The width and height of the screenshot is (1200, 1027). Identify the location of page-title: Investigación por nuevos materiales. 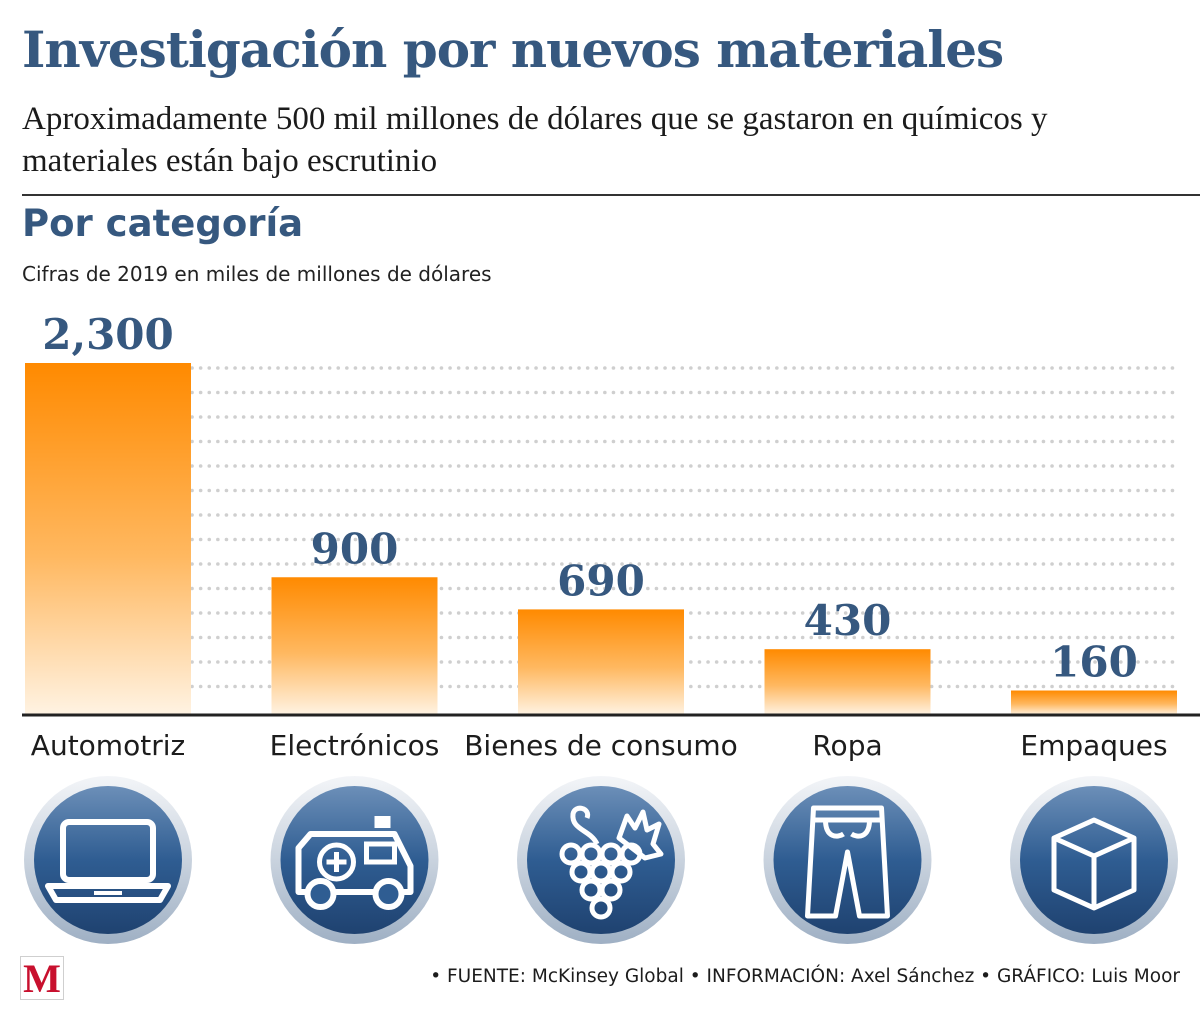
(513, 49).